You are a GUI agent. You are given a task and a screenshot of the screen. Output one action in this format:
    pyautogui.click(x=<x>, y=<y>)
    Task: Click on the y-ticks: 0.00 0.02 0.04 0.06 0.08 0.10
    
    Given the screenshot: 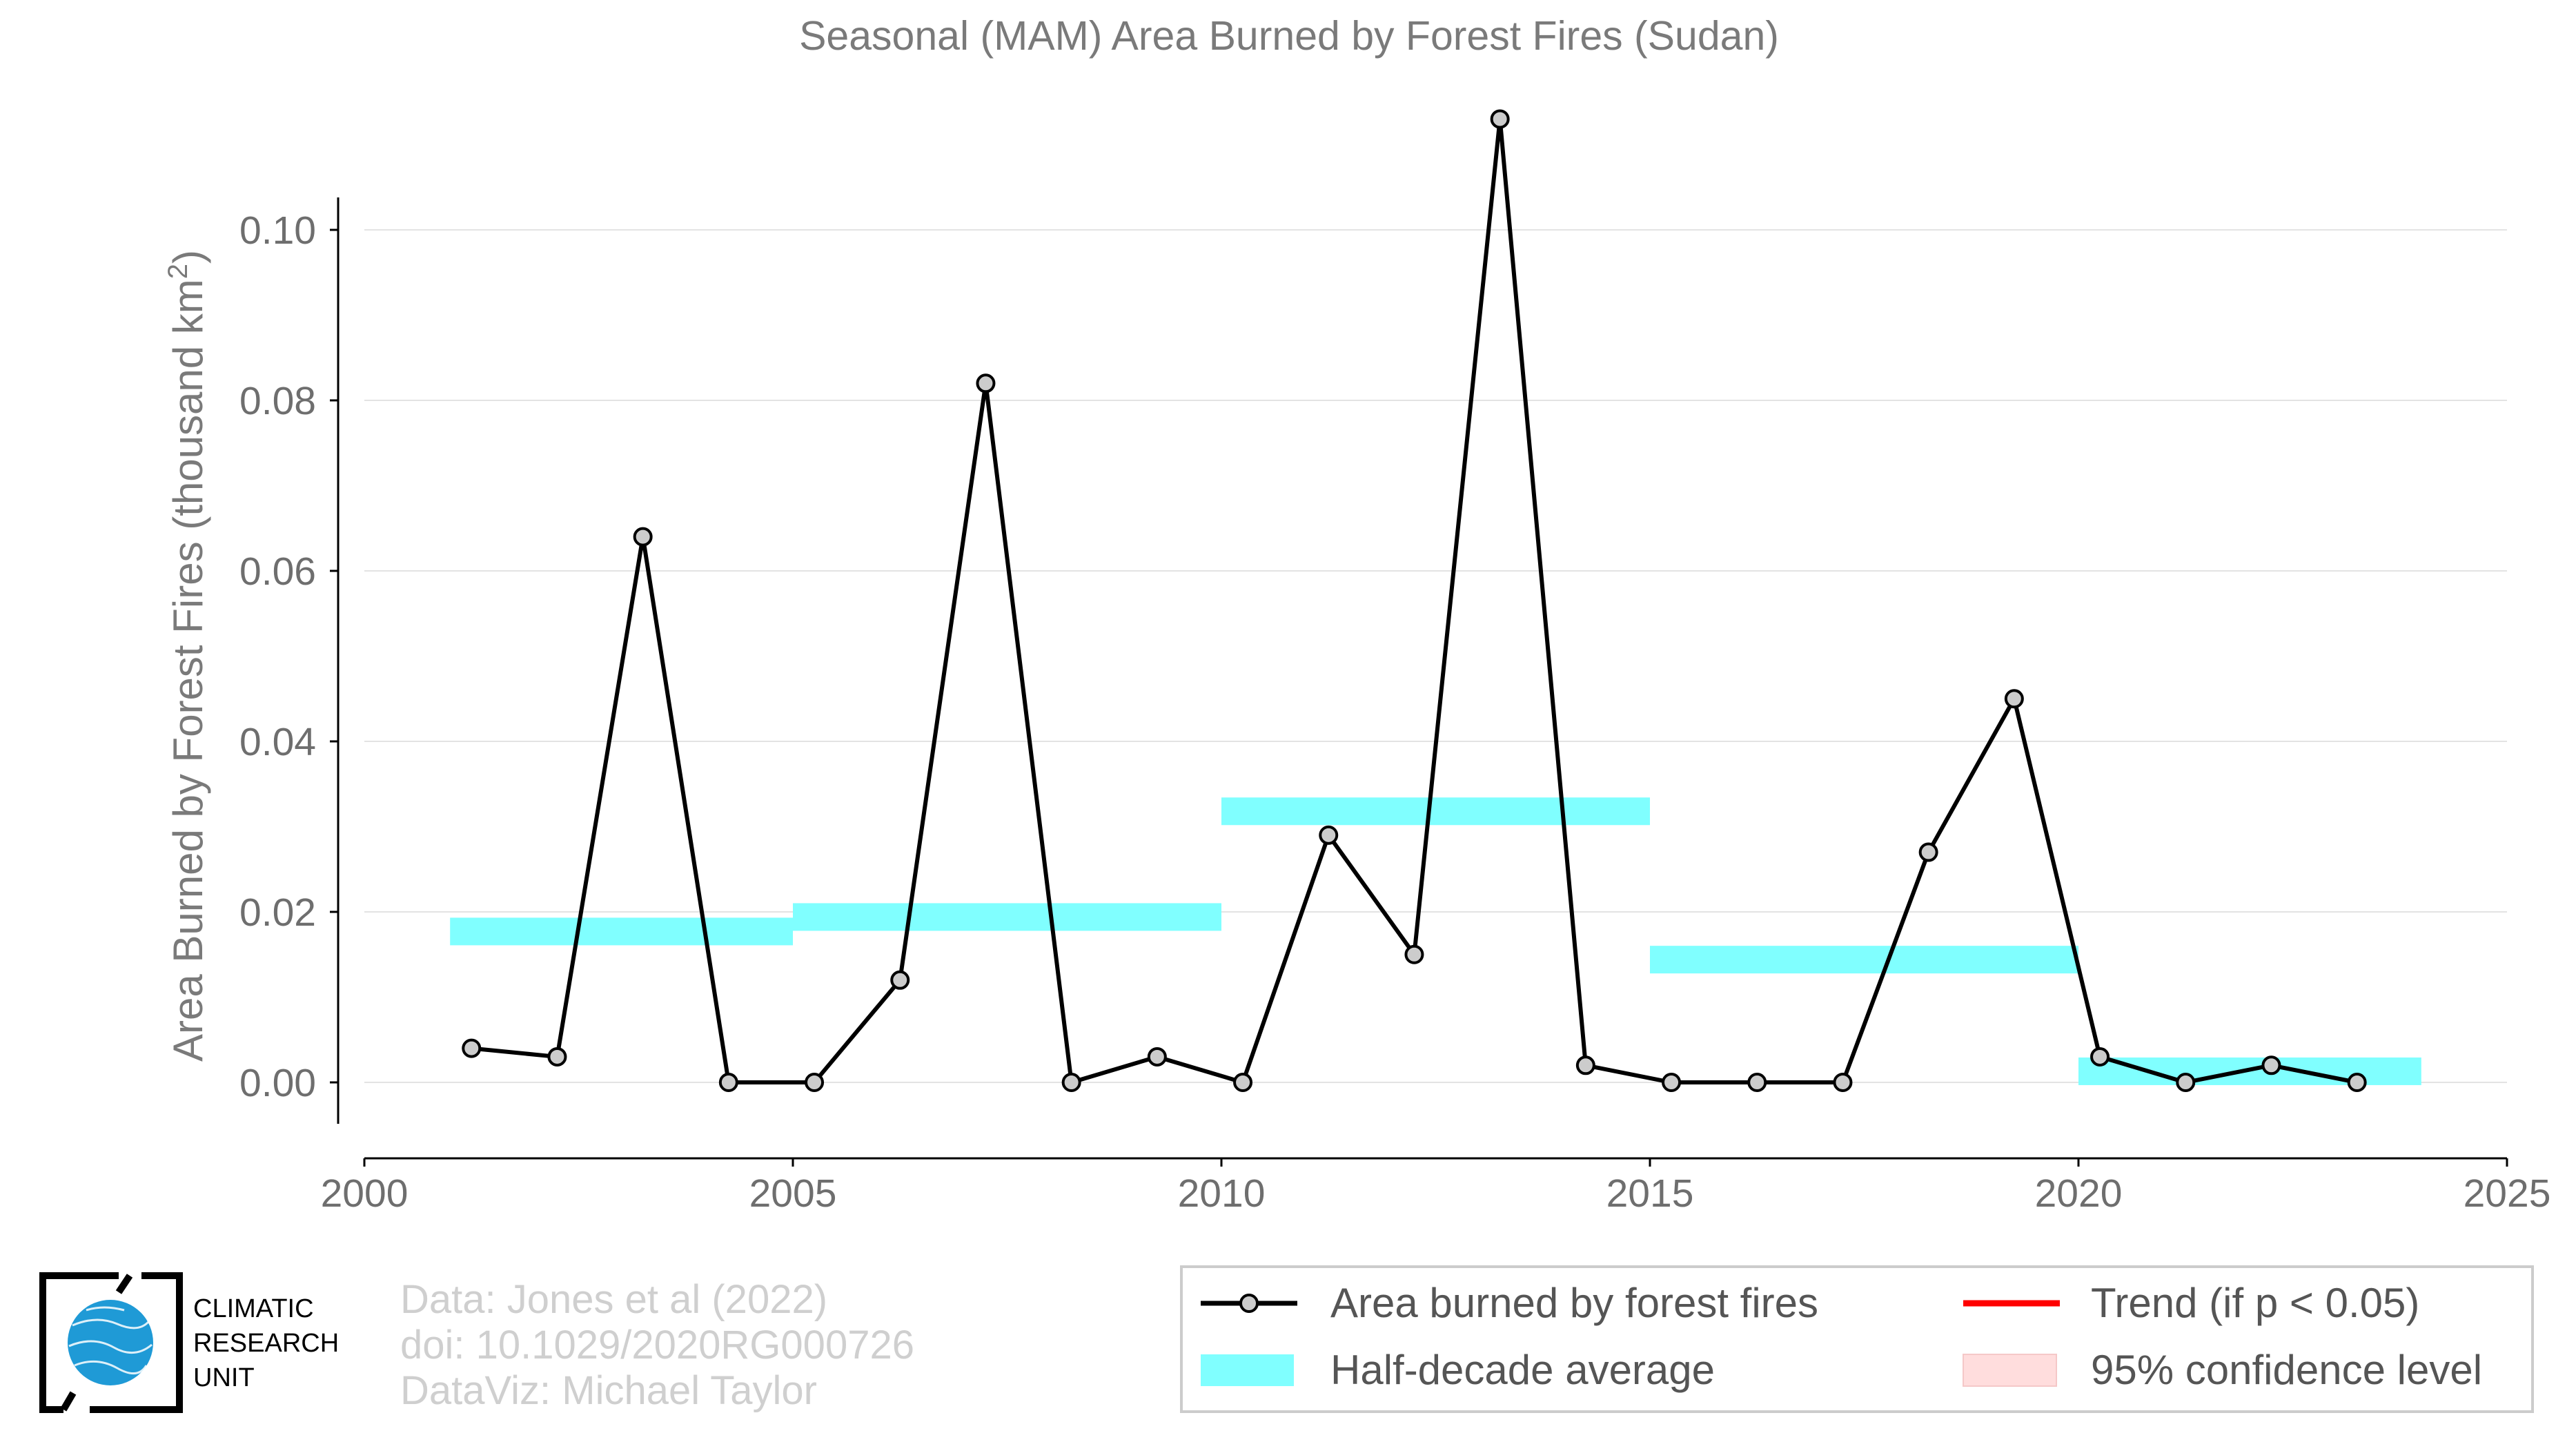 What is the action you would take?
    pyautogui.click(x=288, y=656)
    